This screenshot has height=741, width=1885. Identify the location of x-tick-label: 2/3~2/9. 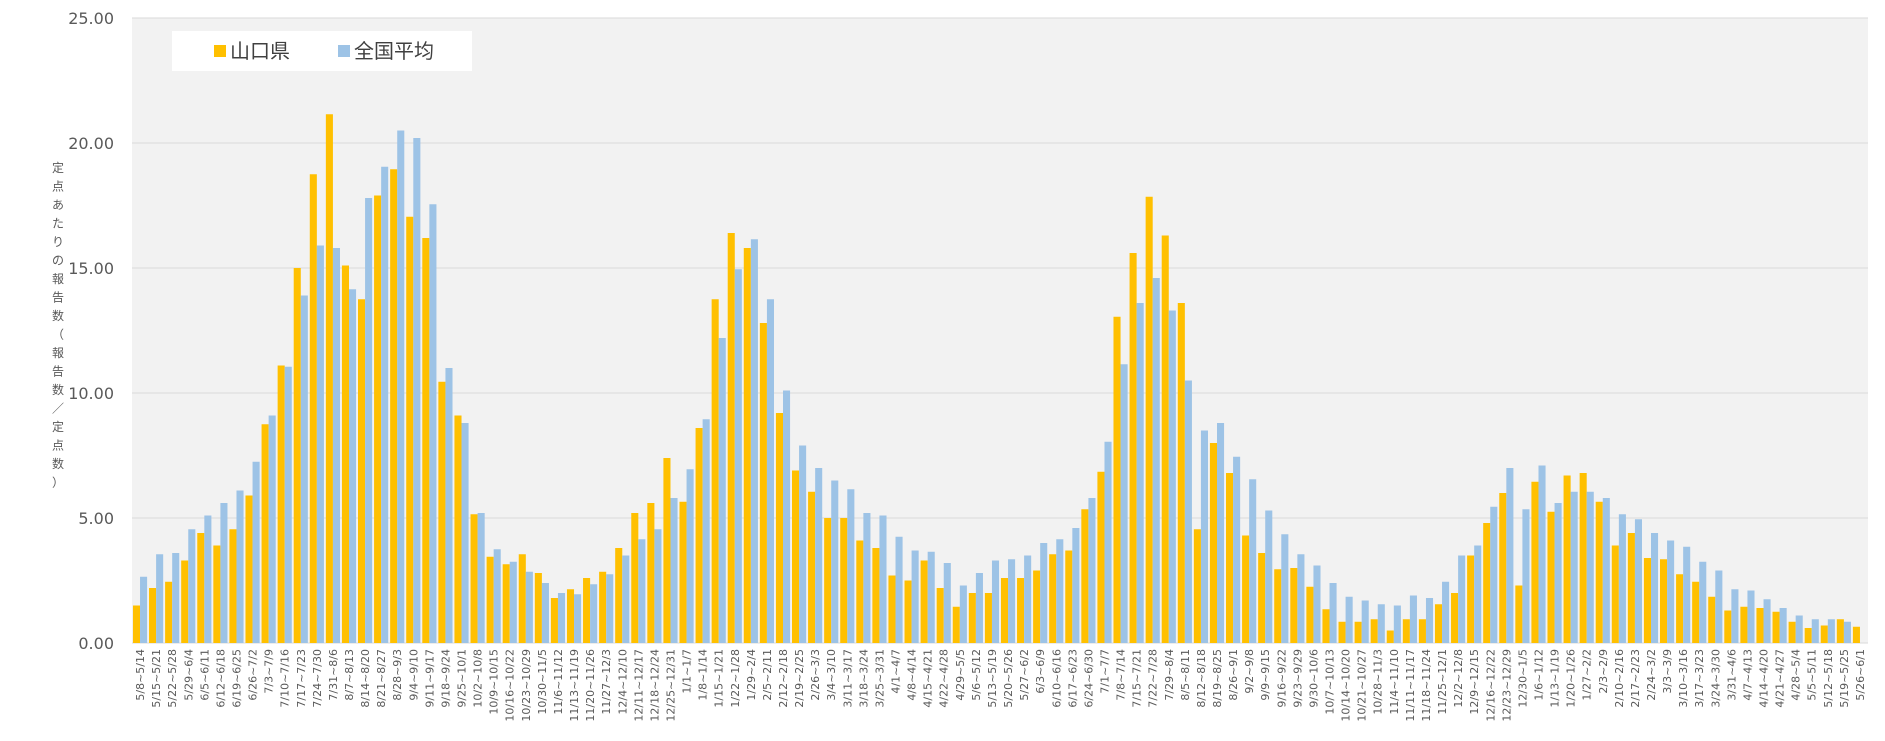
(1603, 671).